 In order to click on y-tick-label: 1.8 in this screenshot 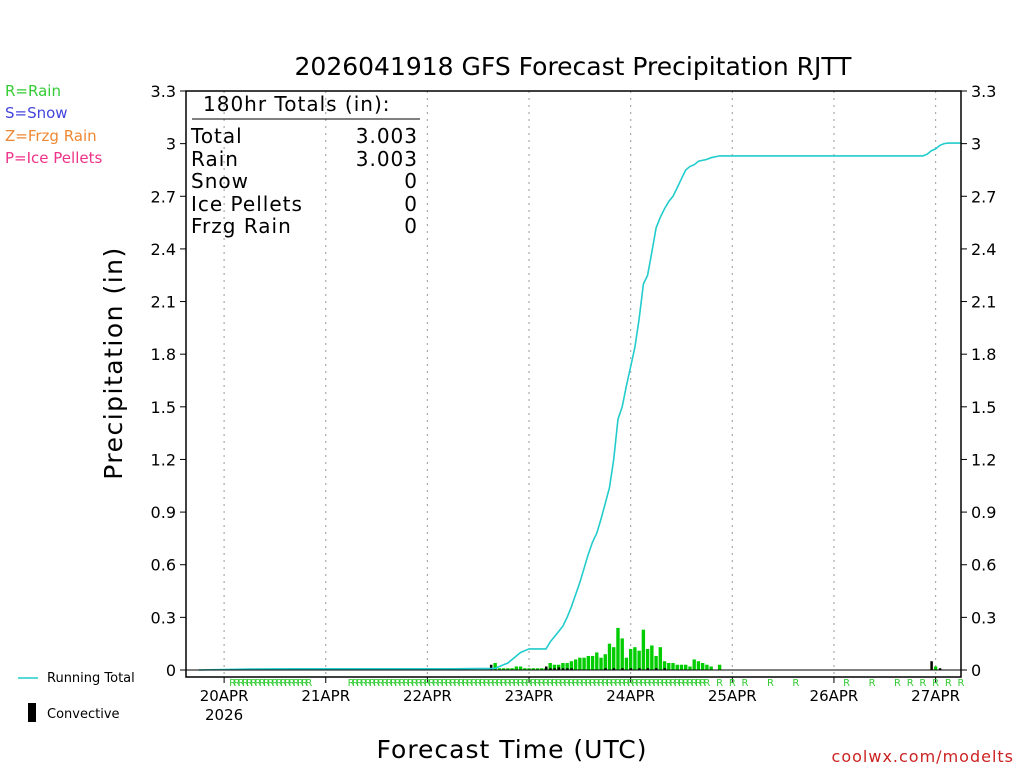, I will do `click(163, 354)`.